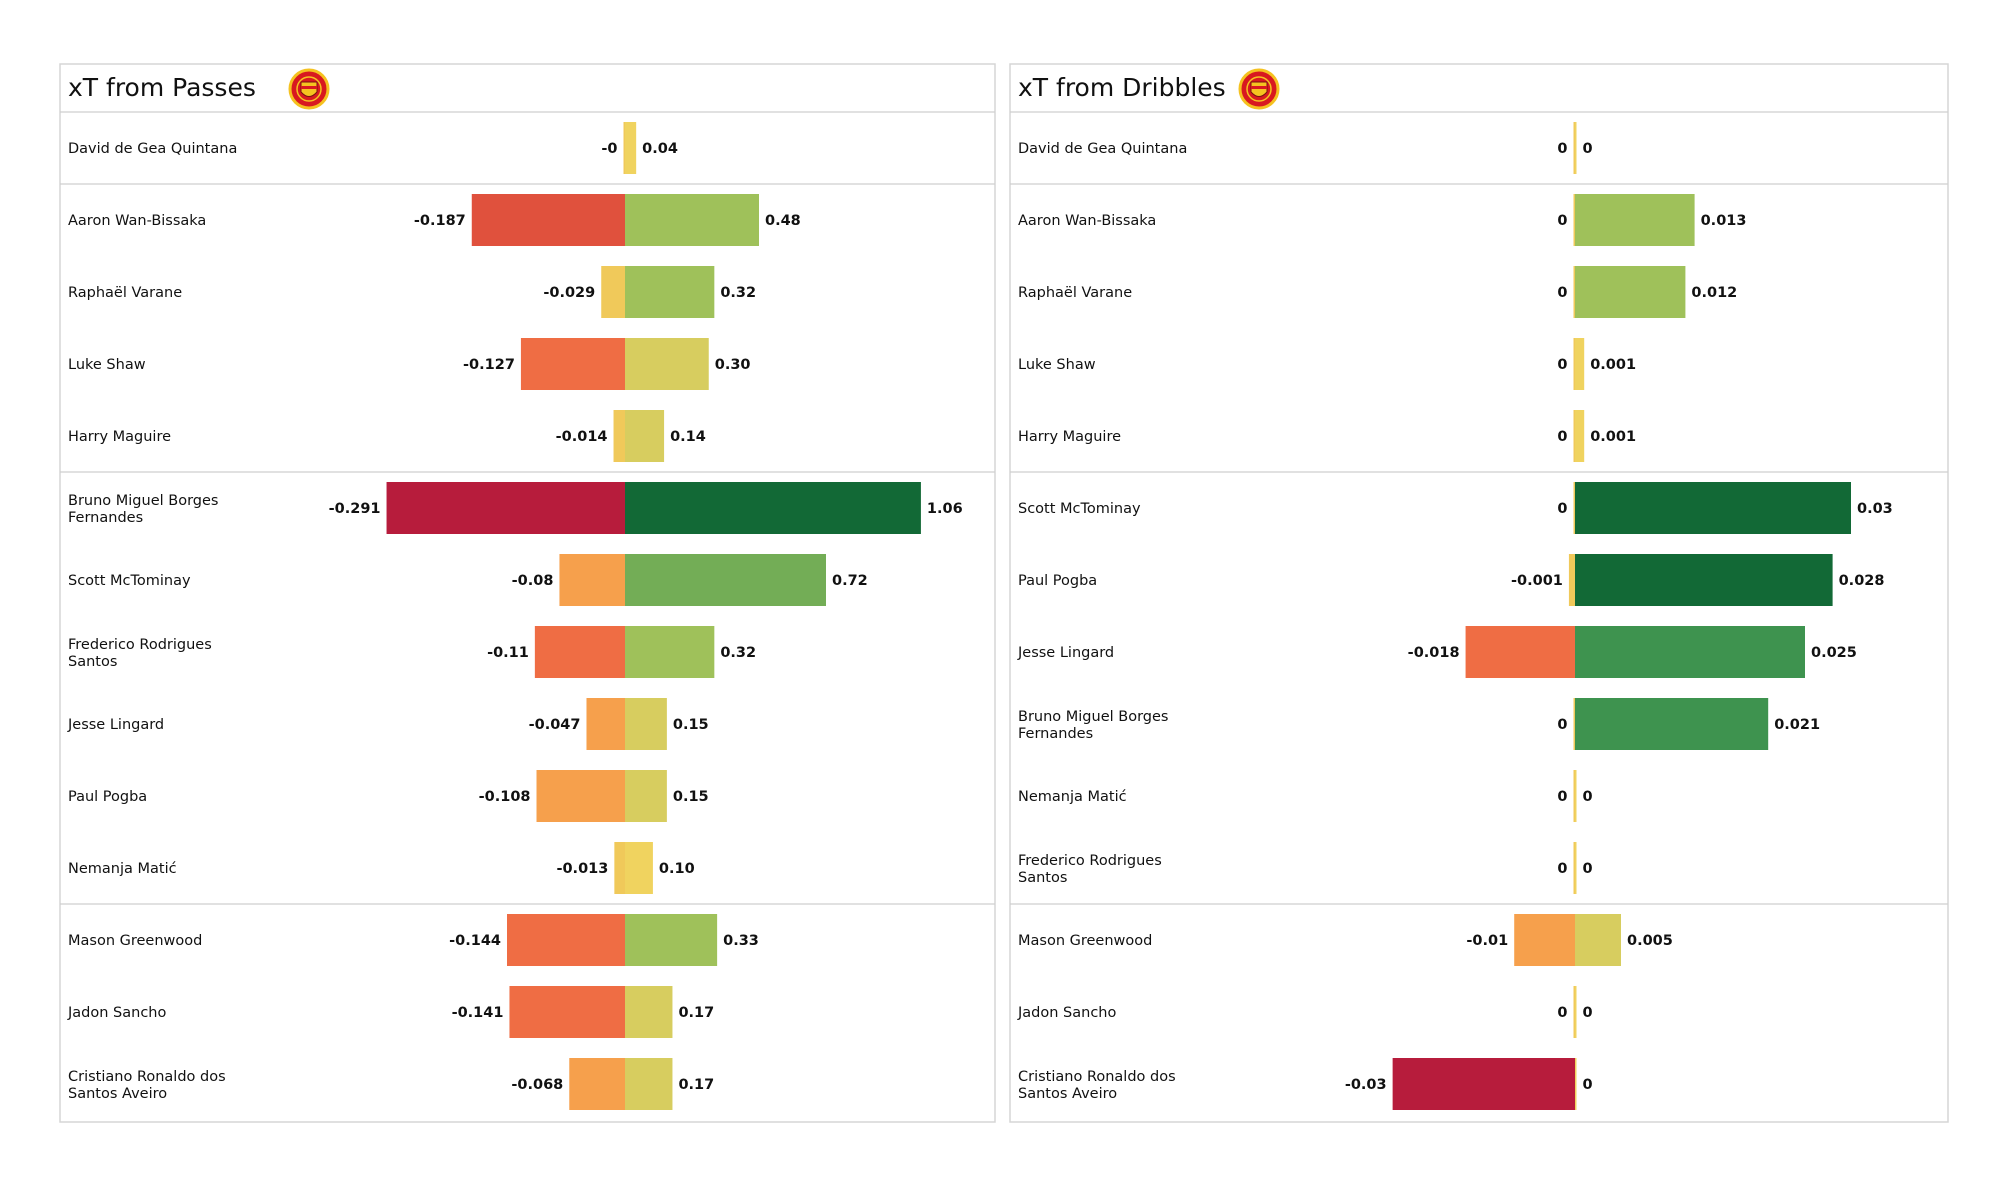 This screenshot has height=1179, width=2000. I want to click on player-name-line: Jesse Lingard, so click(1065, 653).